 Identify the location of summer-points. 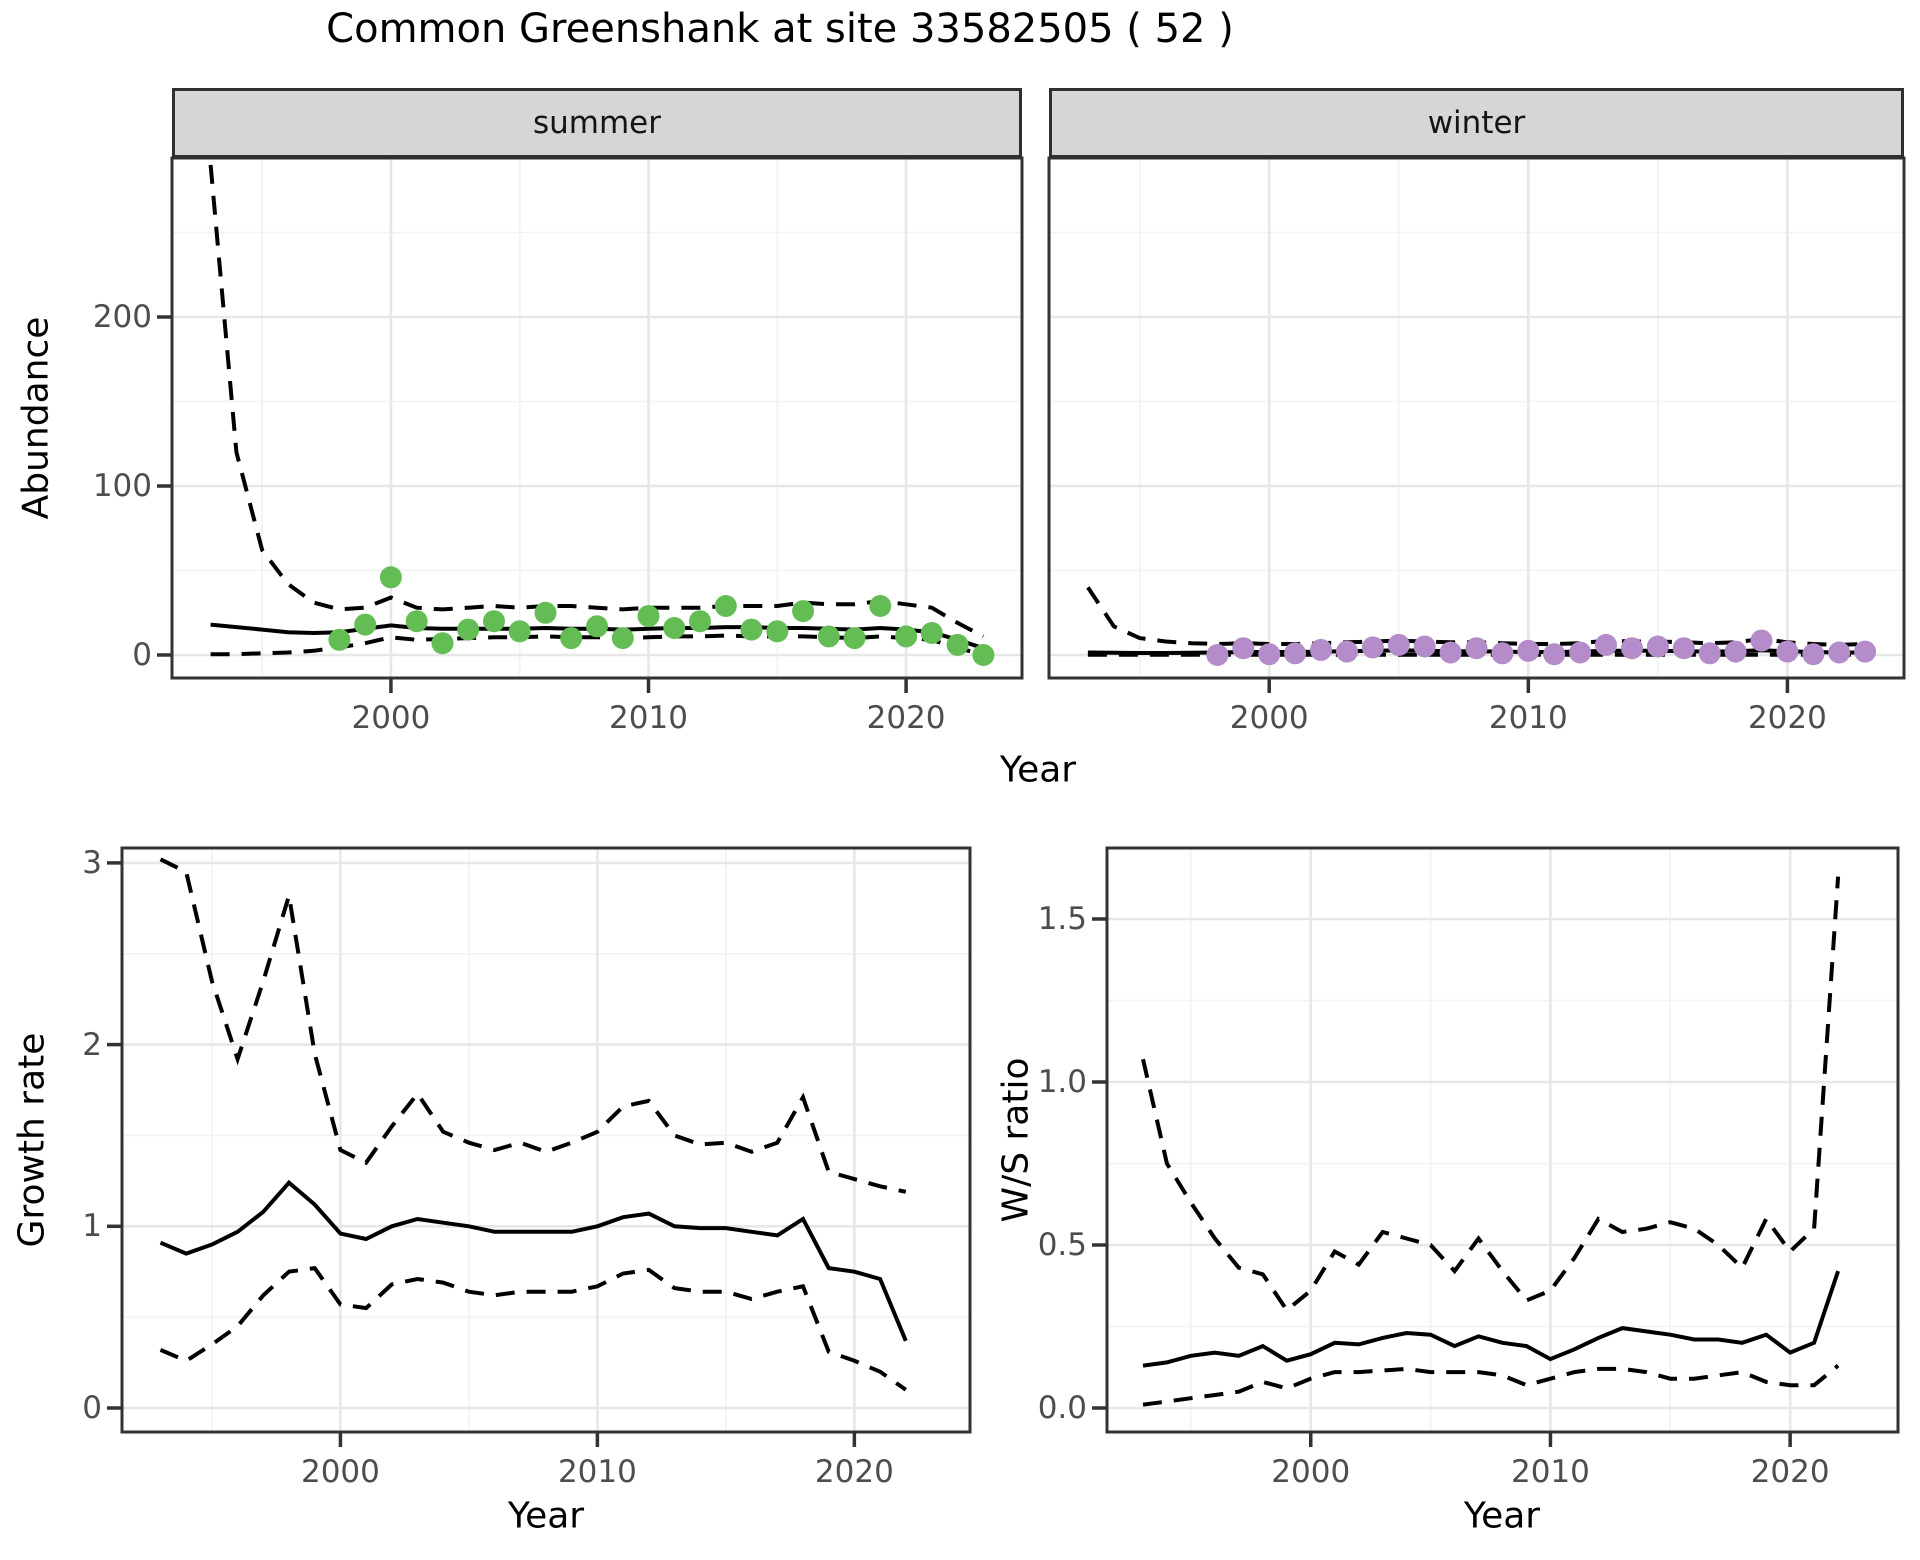
(661, 616).